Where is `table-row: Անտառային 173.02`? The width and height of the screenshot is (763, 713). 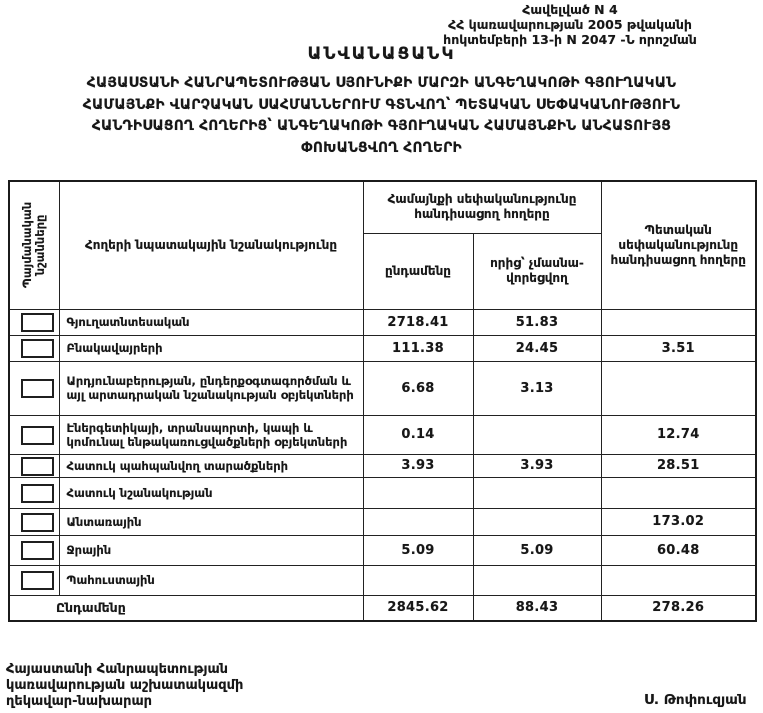 table-row: Անտառային 173.02 is located at coordinates (382, 521).